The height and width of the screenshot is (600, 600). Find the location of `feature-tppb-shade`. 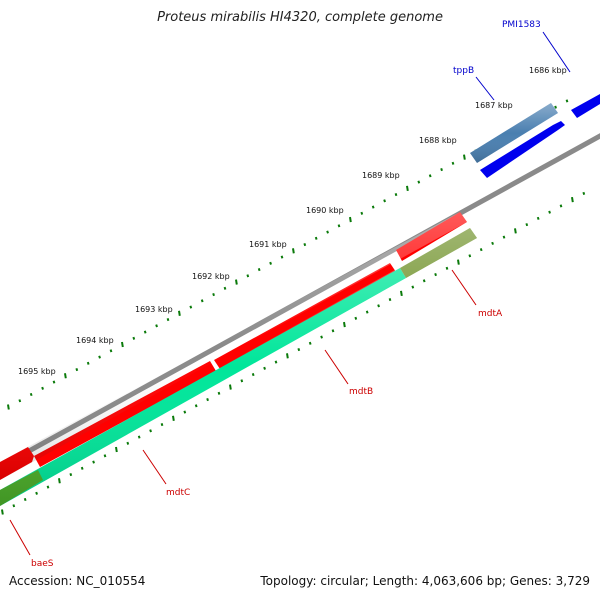

feature-tppb-shade is located at coordinates (514, 133).